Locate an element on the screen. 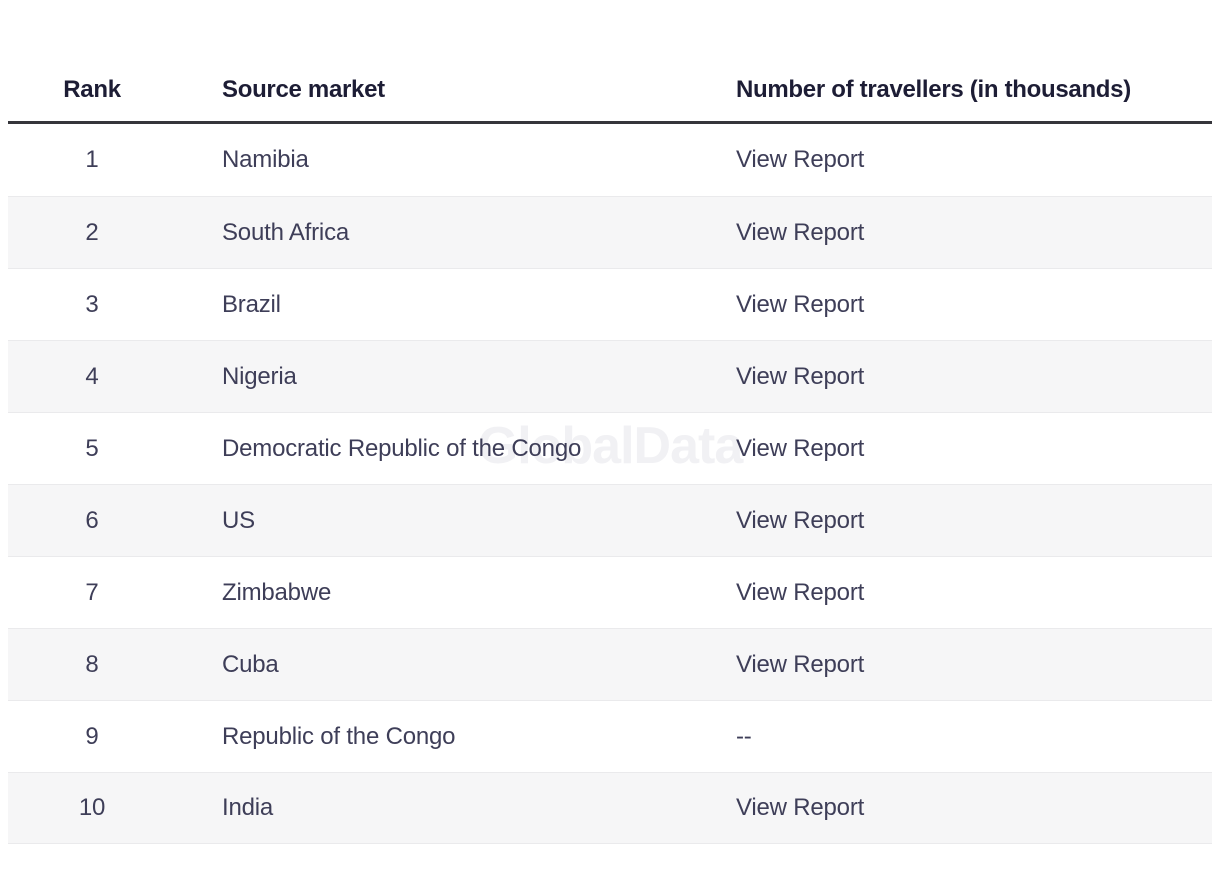  rank-cell: 3 is located at coordinates (92, 304).